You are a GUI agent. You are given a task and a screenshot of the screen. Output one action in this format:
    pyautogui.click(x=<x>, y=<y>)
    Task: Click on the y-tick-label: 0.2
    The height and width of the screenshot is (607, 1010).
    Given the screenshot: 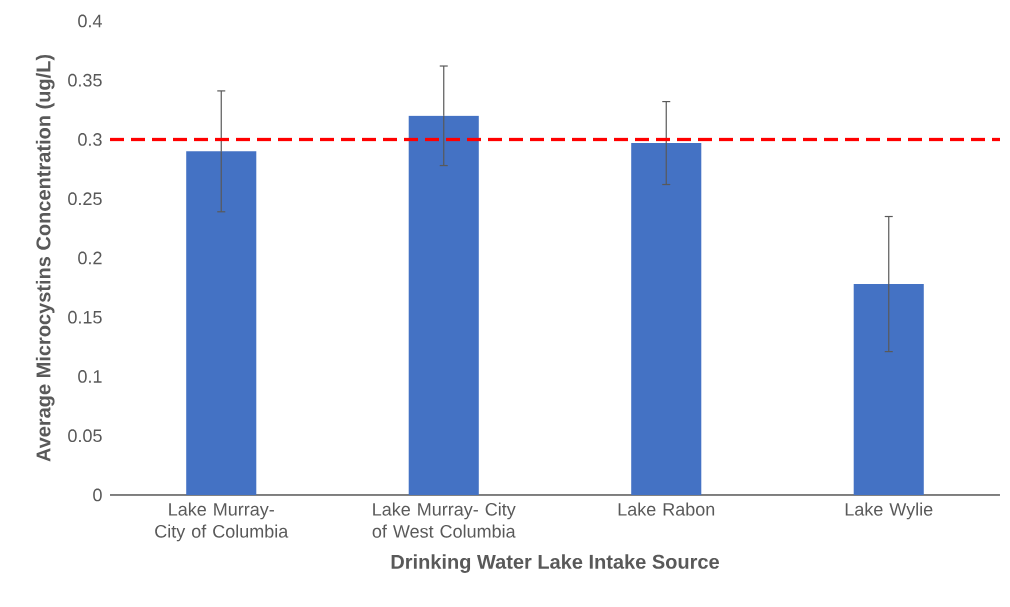 What is the action you would take?
    pyautogui.click(x=90, y=258)
    